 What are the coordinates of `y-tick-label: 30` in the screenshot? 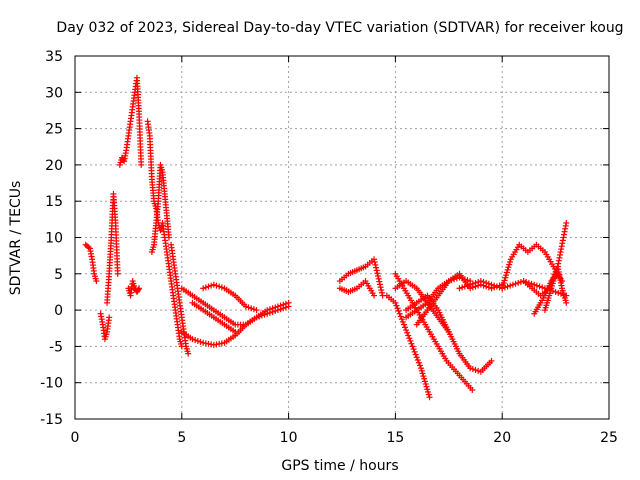 It's located at (54, 93).